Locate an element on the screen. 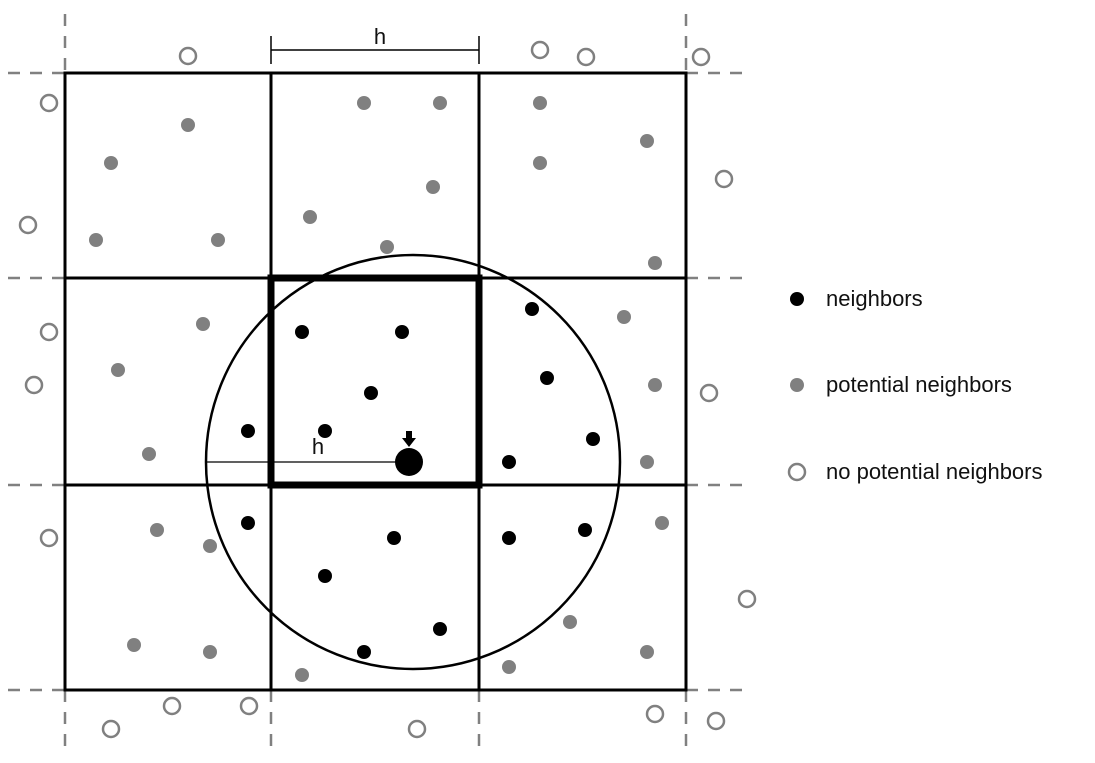 The height and width of the screenshot is (763, 1095). query-particle is located at coordinates (409, 462).